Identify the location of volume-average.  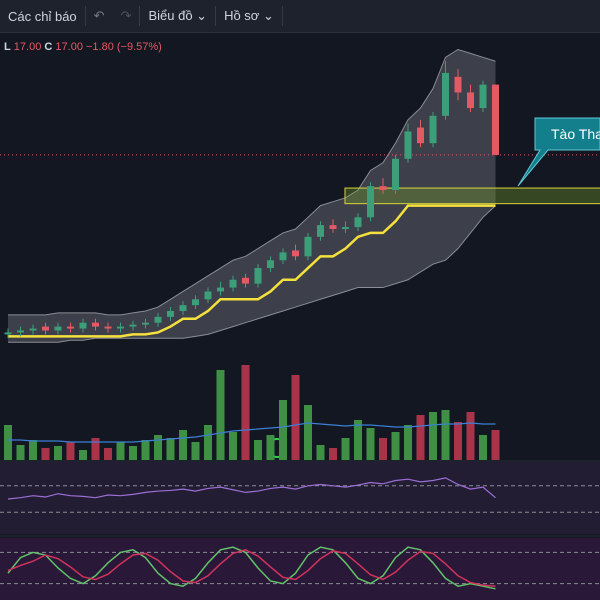
(252, 432).